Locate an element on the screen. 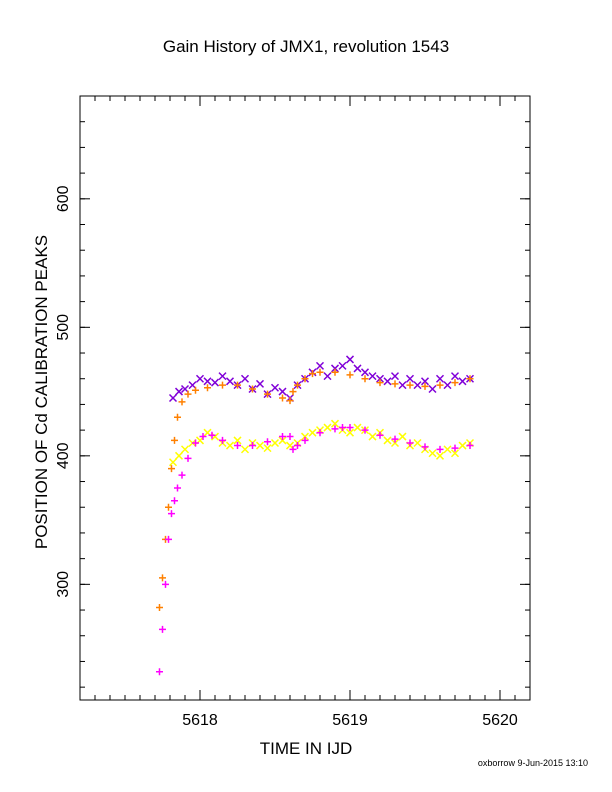 Image resolution: width=612 pixels, height=792 pixels. y-tick-label: 400 is located at coordinates (63, 455).